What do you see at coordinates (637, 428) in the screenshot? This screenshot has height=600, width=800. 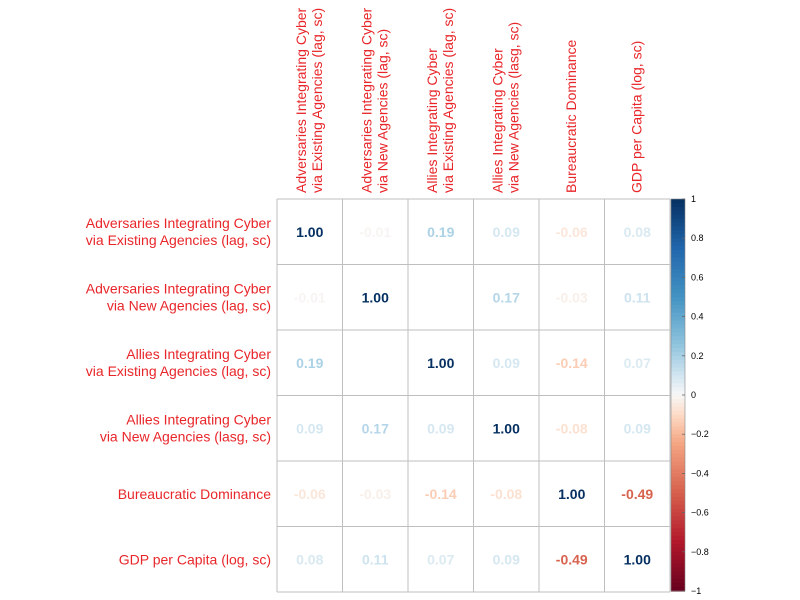 I see `cell-value-3-5: 0.09` at bounding box center [637, 428].